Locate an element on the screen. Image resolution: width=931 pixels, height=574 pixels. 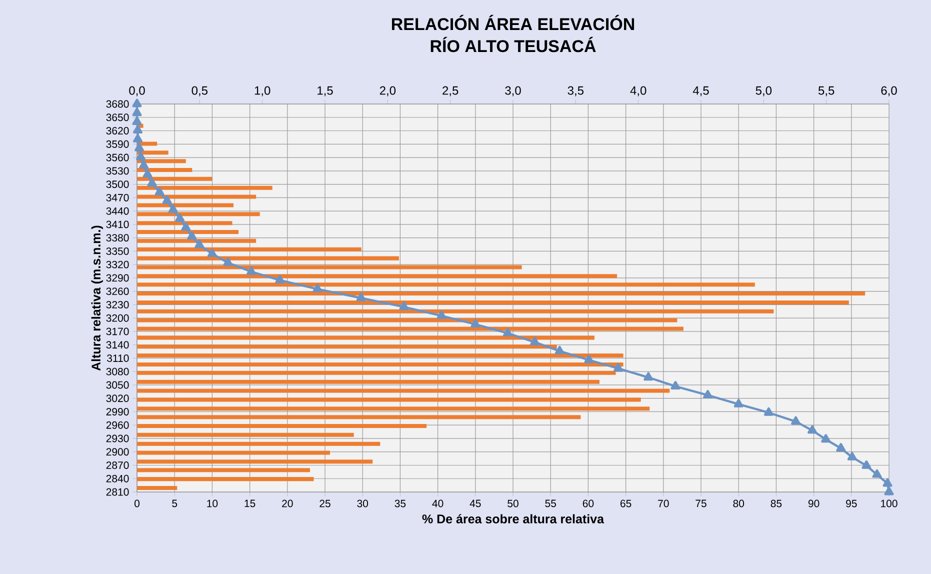
x2-tick-label: 3,5 is located at coordinates (576, 91).